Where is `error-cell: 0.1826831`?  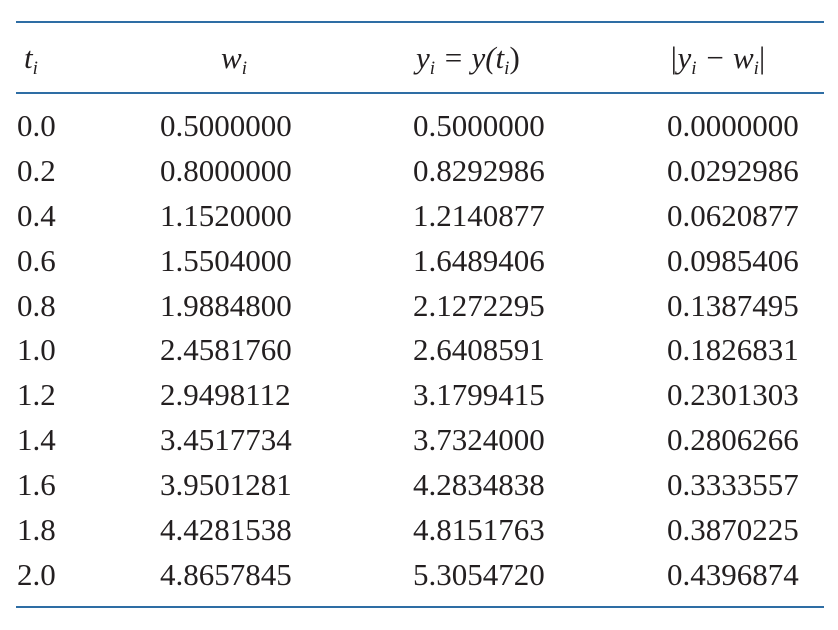 error-cell: 0.1826831 is located at coordinates (733, 350).